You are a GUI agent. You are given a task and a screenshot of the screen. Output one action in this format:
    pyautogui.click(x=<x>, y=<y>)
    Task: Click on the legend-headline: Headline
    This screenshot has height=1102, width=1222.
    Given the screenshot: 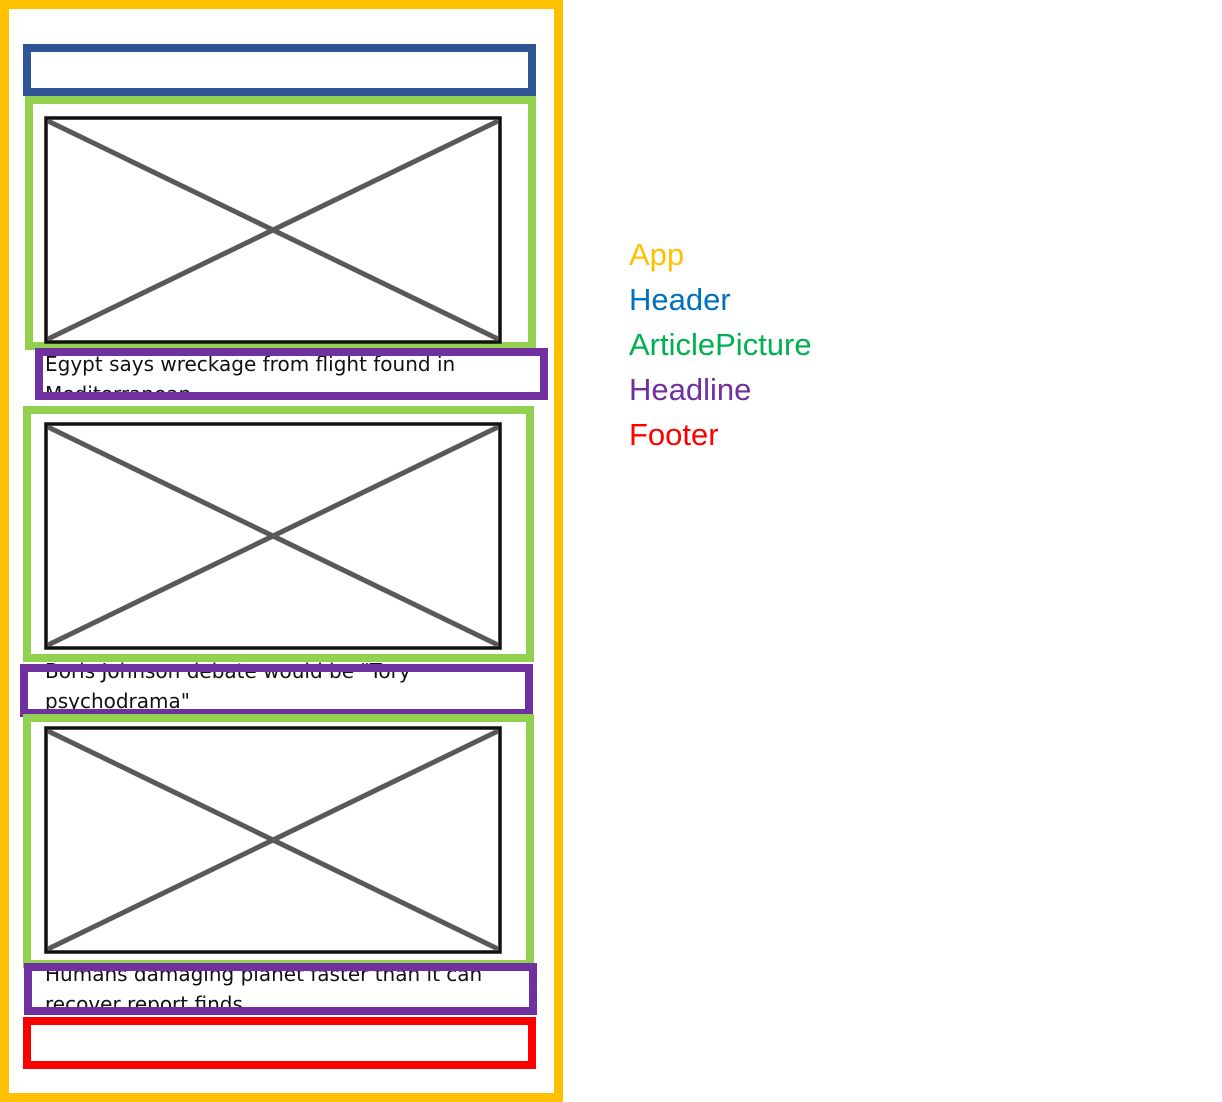 What is the action you would take?
    pyautogui.click(x=690, y=389)
    